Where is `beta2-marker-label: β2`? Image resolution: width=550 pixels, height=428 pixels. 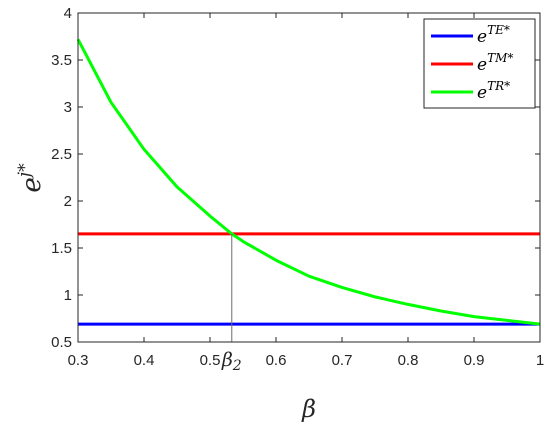 beta2-marker-label: β2 is located at coordinates (231, 361).